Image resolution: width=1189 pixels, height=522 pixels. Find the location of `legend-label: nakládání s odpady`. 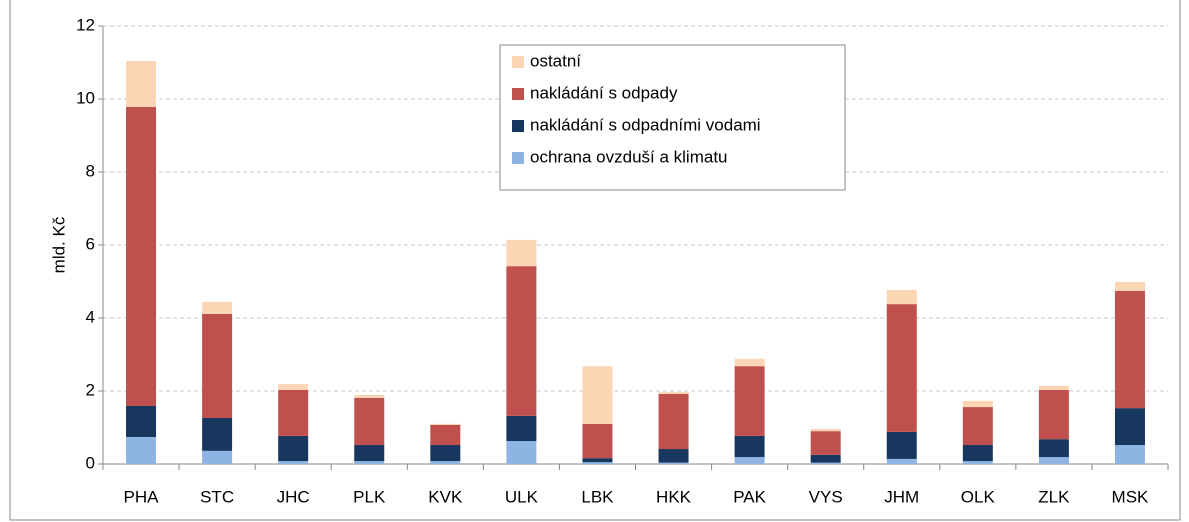

legend-label: nakládání s odpady is located at coordinates (604, 92).